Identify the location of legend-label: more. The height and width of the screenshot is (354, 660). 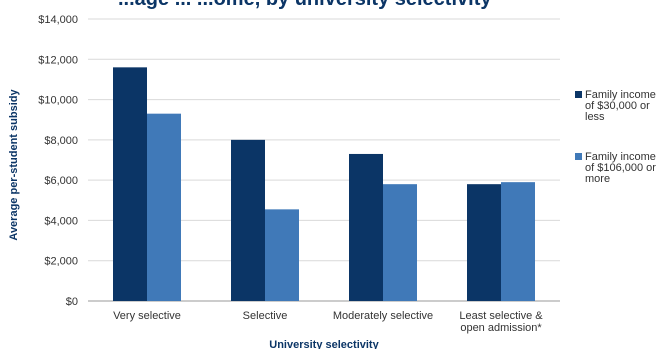
(597, 179).